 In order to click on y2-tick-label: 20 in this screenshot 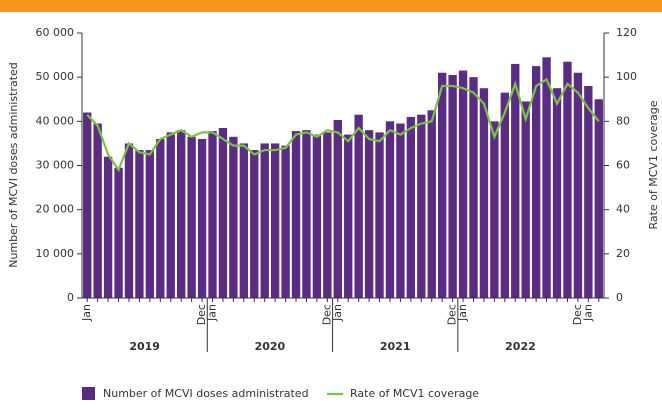, I will do `click(623, 253)`.